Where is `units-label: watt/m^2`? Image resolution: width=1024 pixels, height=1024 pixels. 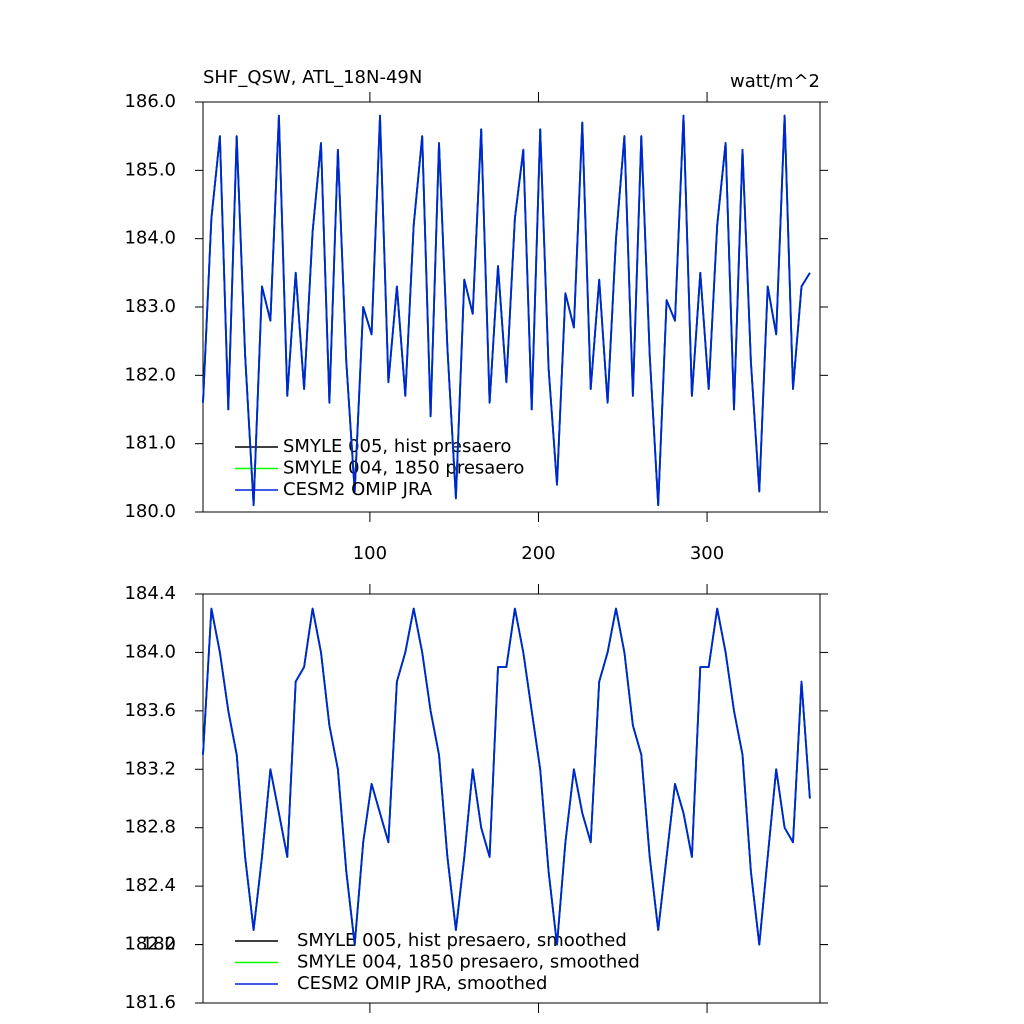
units-label: watt/m^2 is located at coordinates (775, 81).